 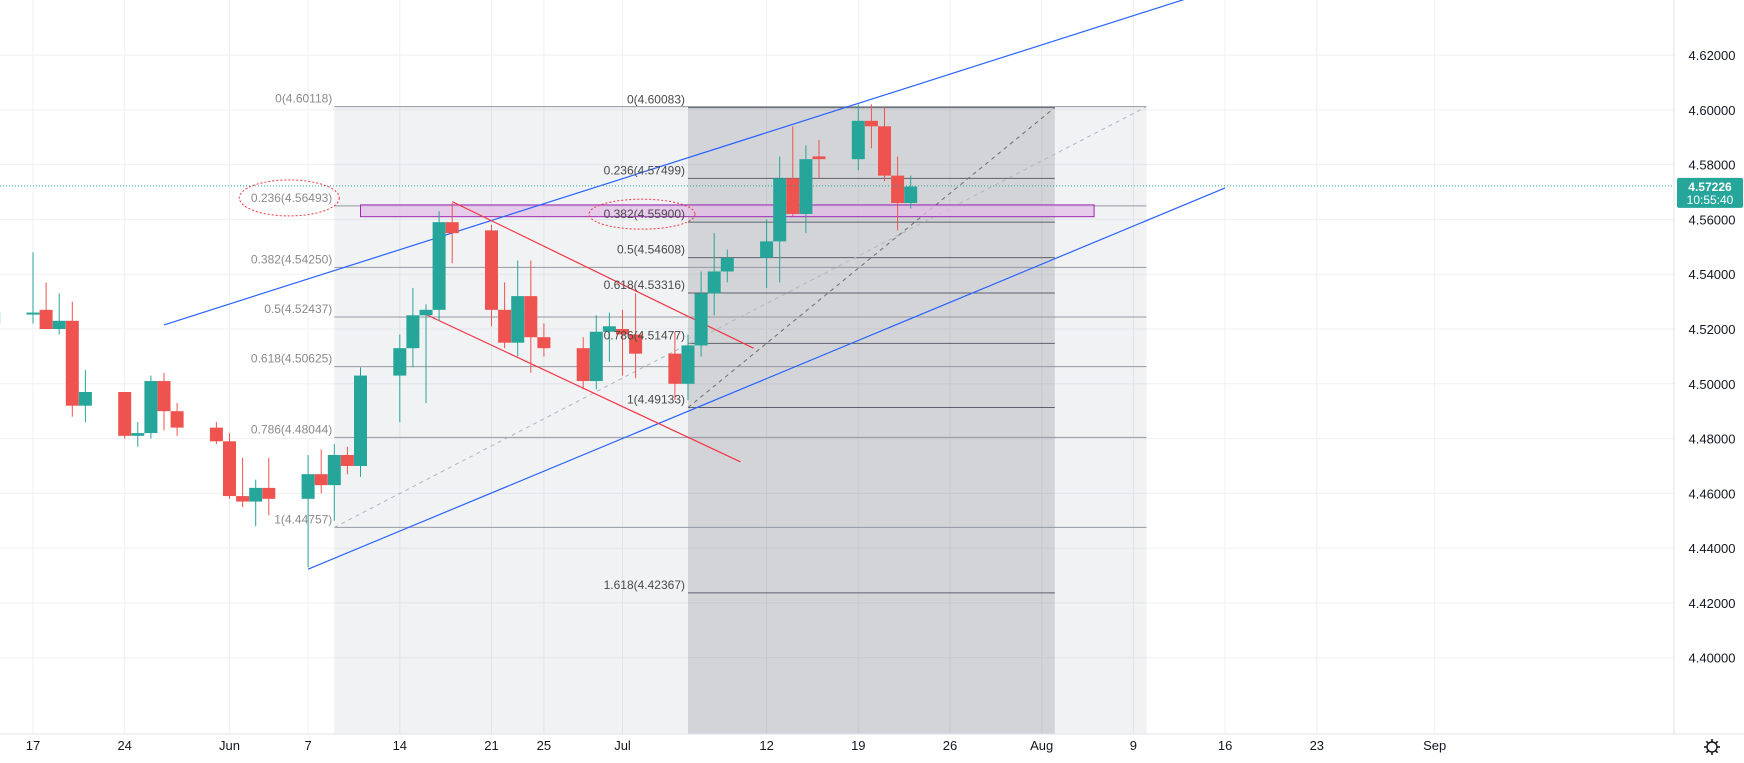 I want to click on fib-right-level-label: 0.236(4.57499), so click(x=644, y=170).